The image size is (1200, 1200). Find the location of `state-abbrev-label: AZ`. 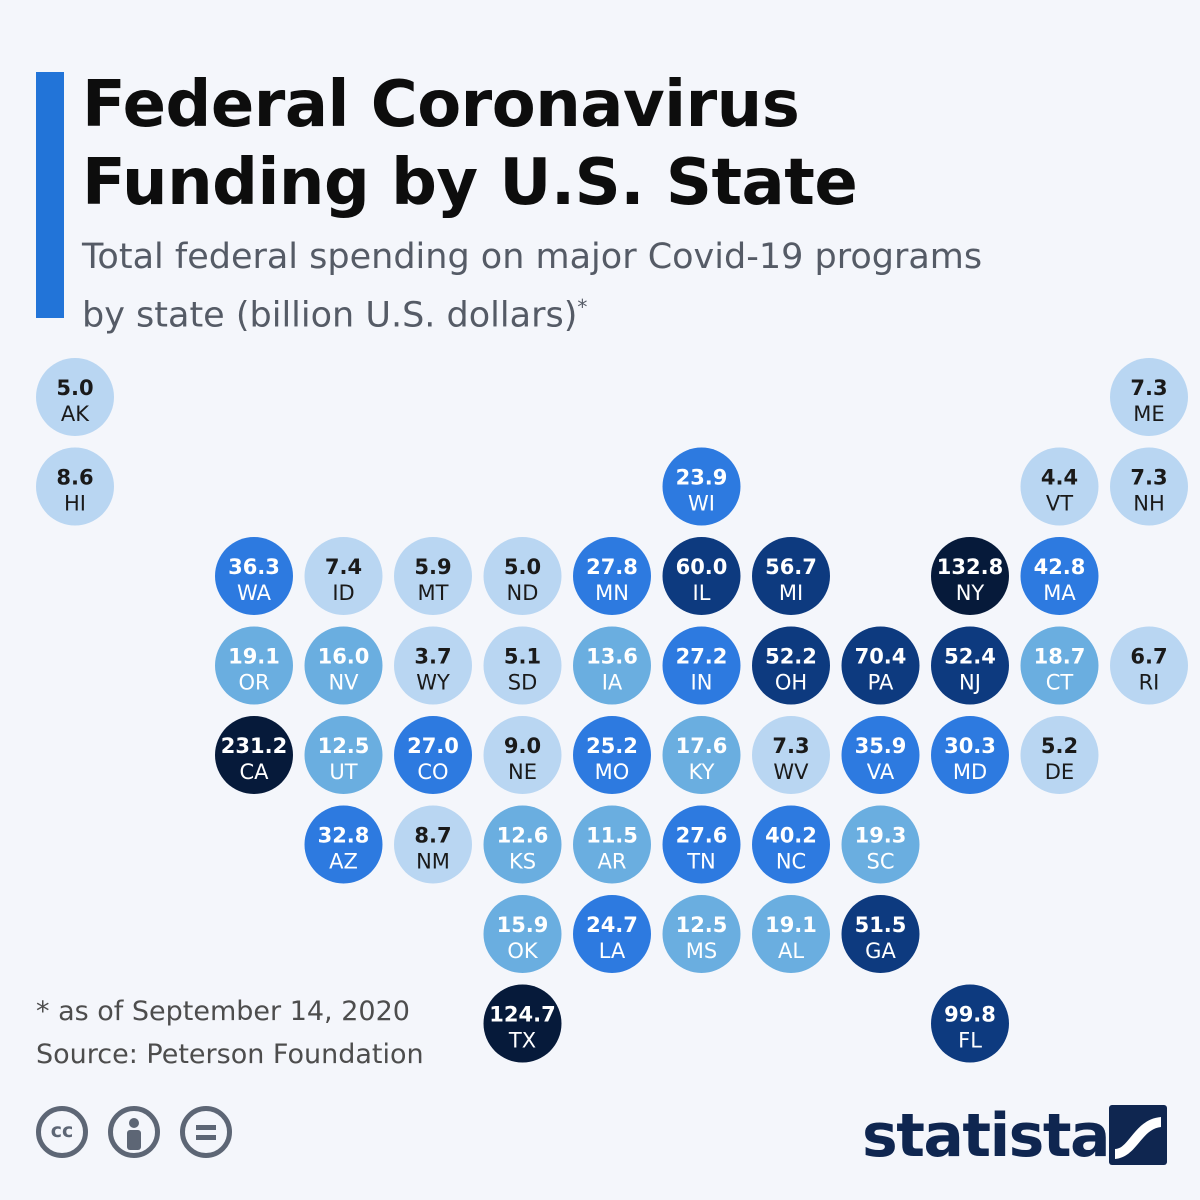

state-abbrev-label: AZ is located at coordinates (343, 862).